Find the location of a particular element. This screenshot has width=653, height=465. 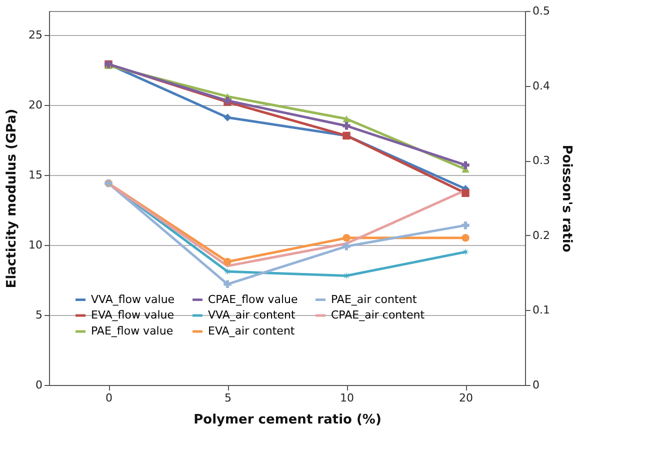

y-tick-label: 10 is located at coordinates (35, 245).